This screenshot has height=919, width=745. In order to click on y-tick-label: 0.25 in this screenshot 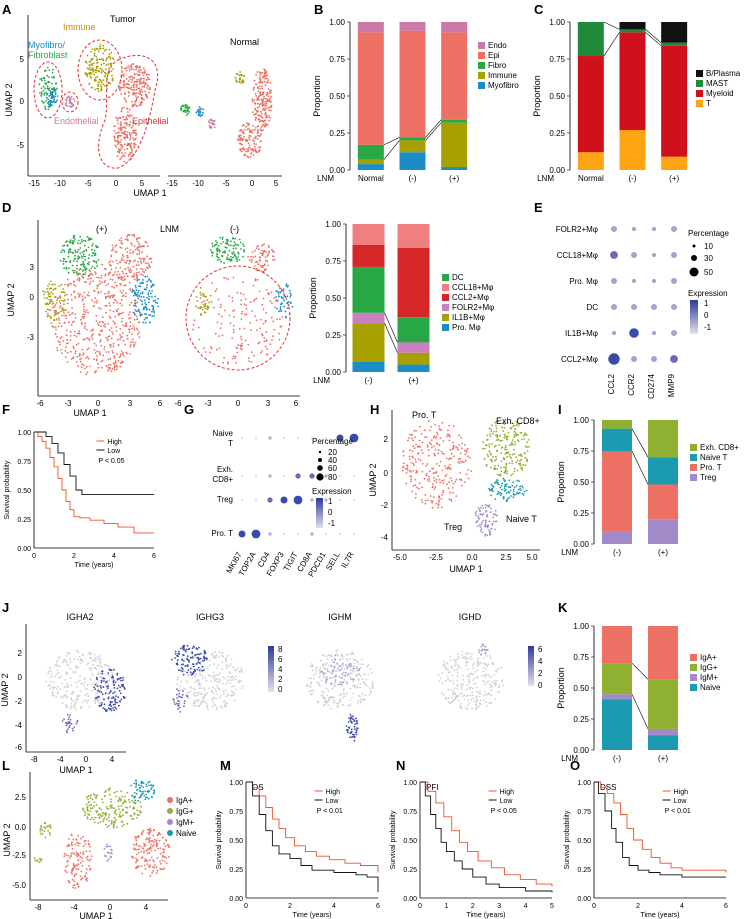, I will do `click(337, 133)`.